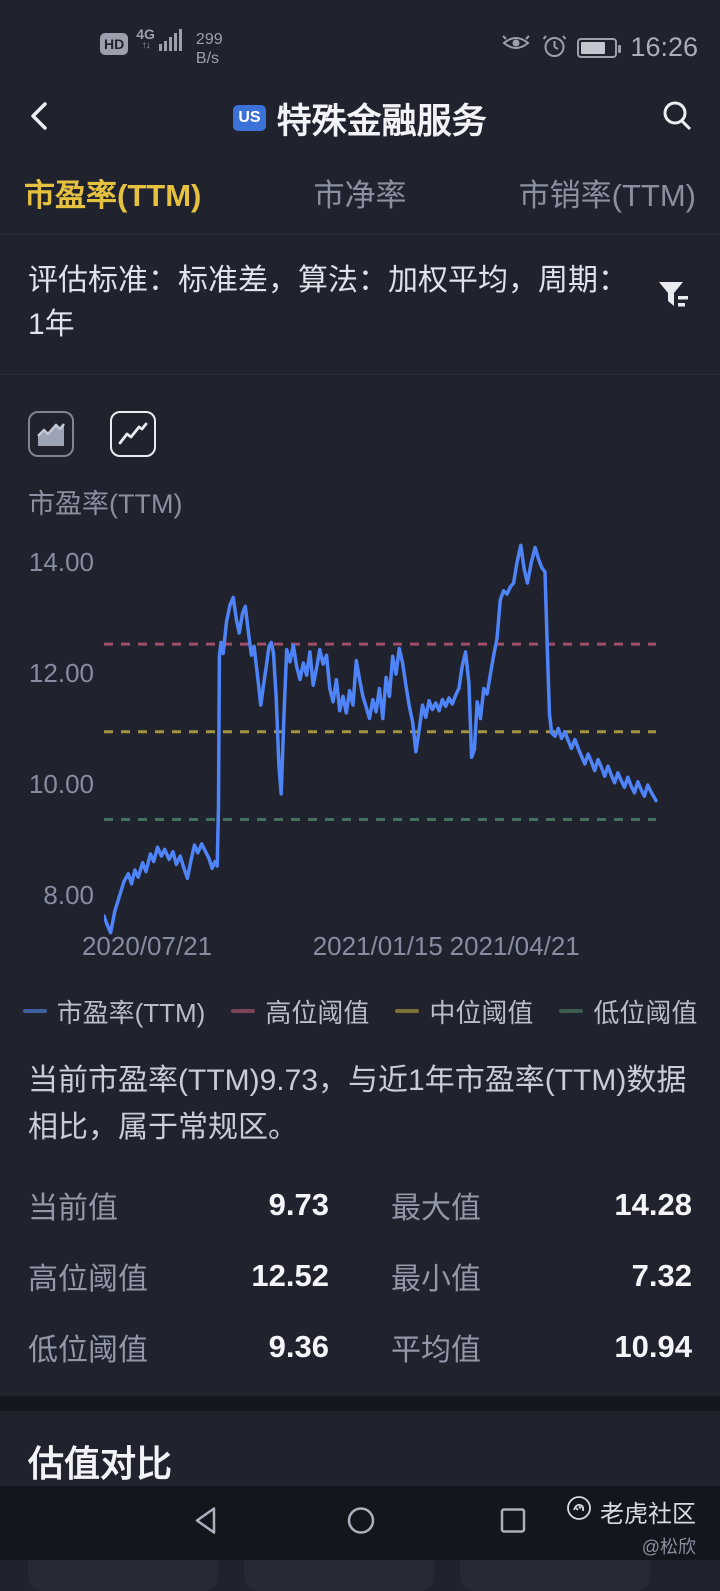 The width and height of the screenshot is (720, 1591). Describe the element at coordinates (131, 1012) in the screenshot. I see `legend-label: 市盈率(TTM)` at that location.